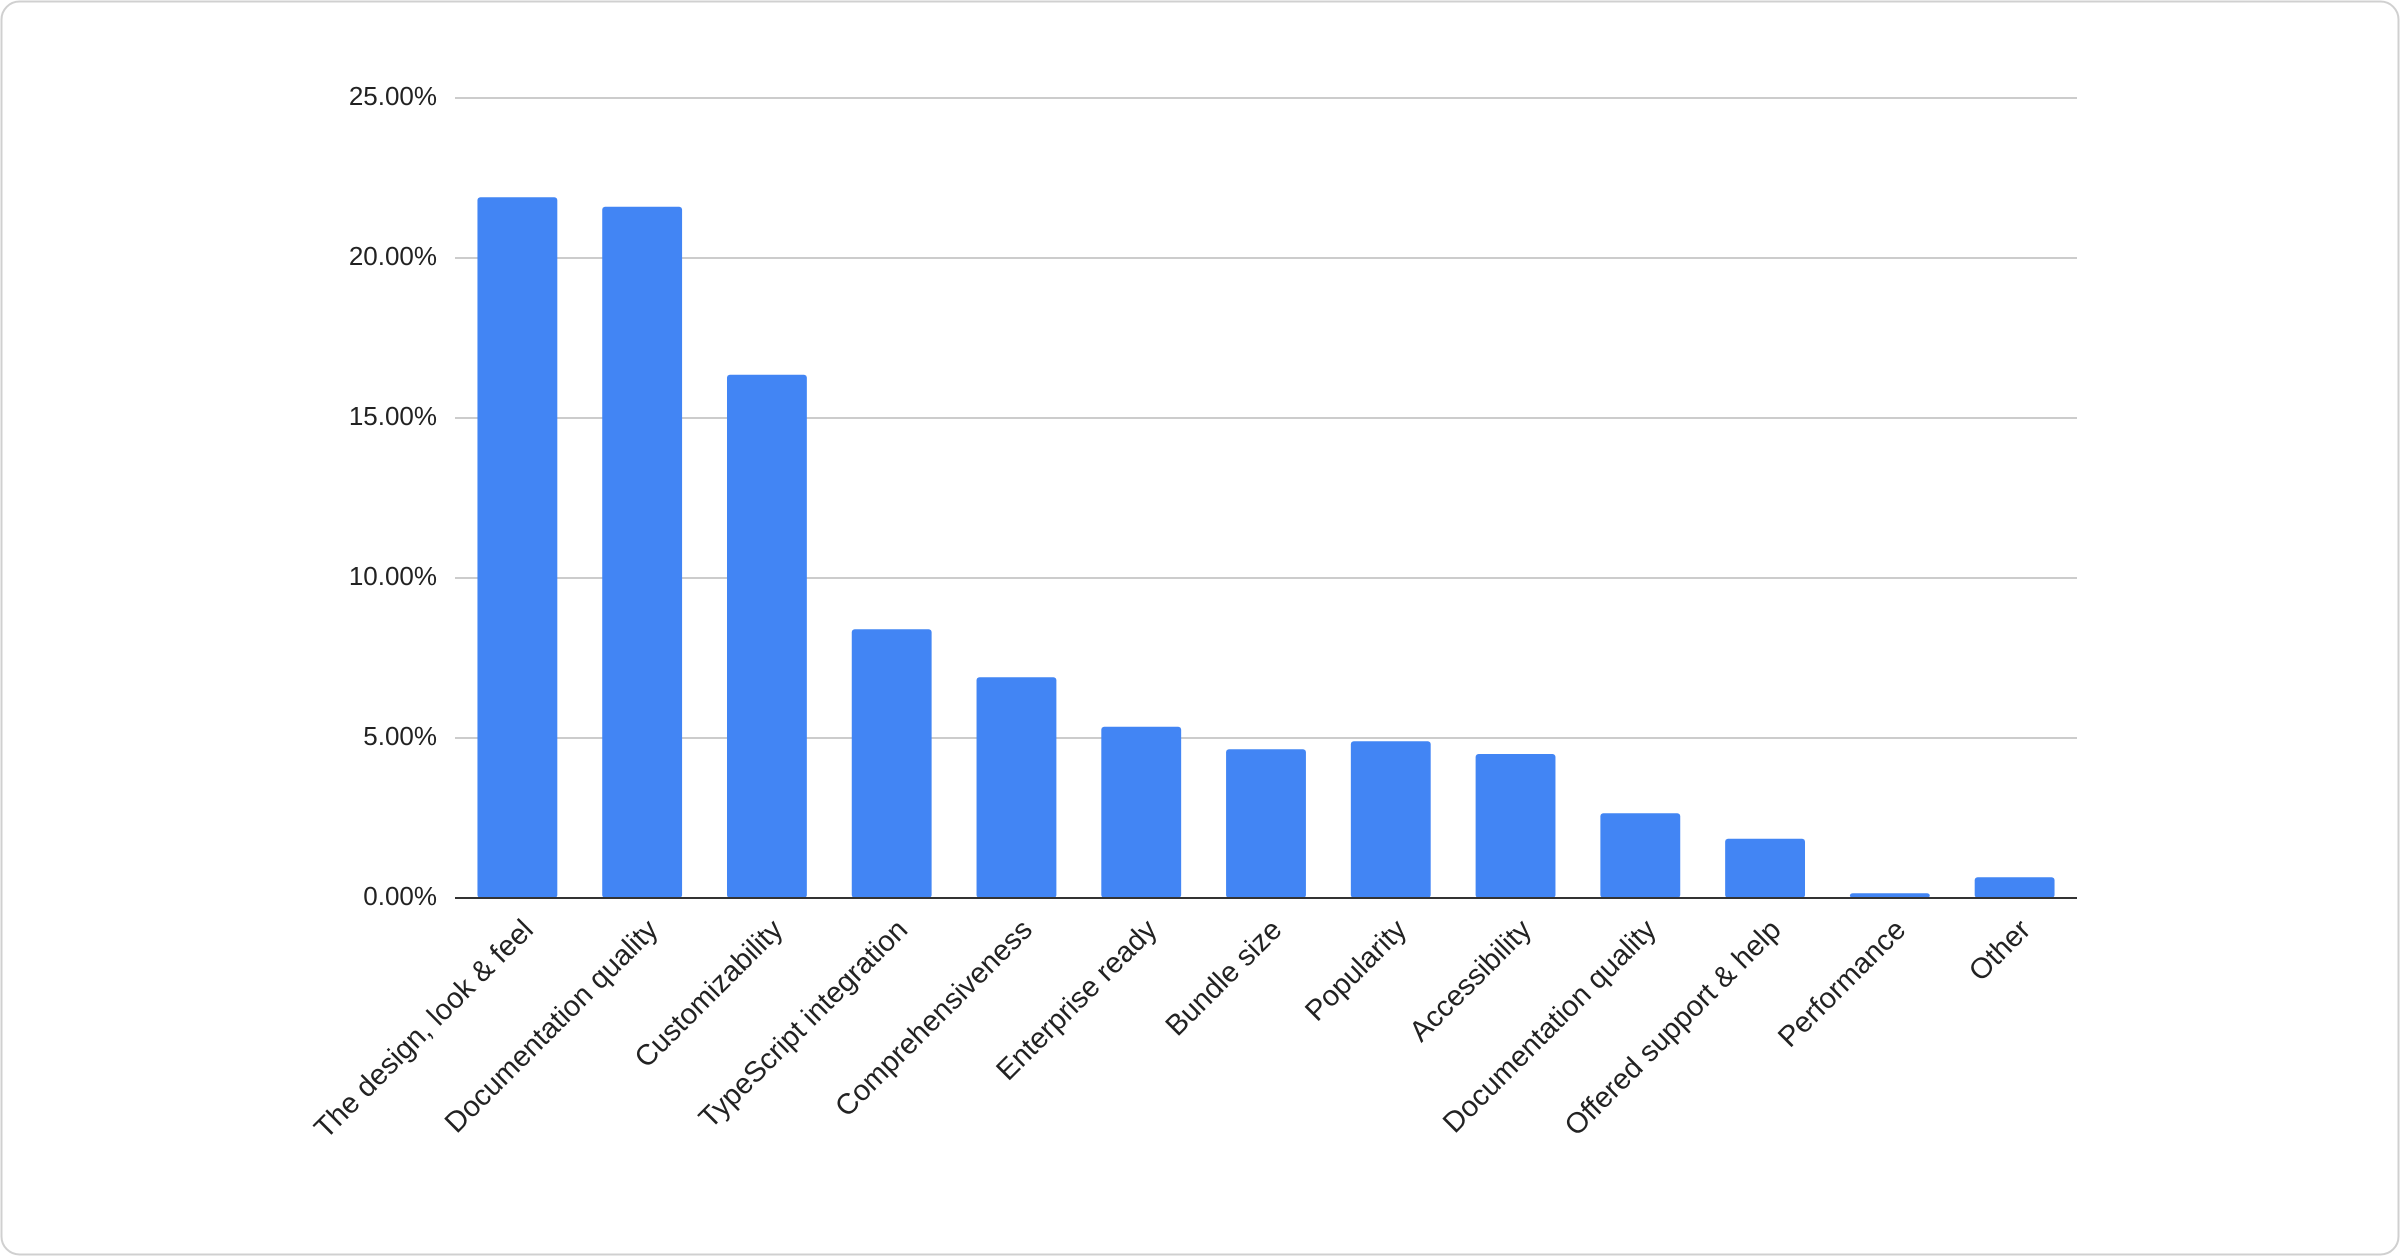  What do you see at coordinates (393, 96) in the screenshot?
I see `y-tick-label: 25.00%` at bounding box center [393, 96].